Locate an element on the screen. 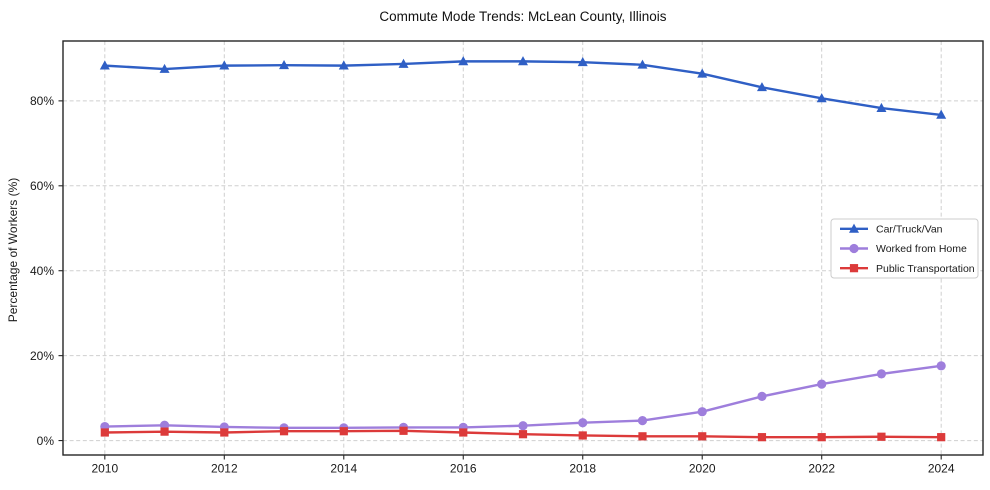  x-tick-label: 2014 is located at coordinates (343, 469).